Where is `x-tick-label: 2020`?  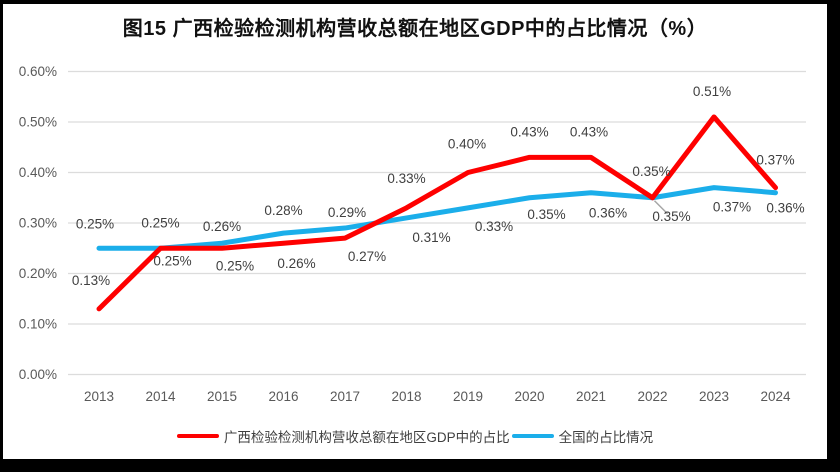
x-tick-label: 2020 is located at coordinates (529, 396).